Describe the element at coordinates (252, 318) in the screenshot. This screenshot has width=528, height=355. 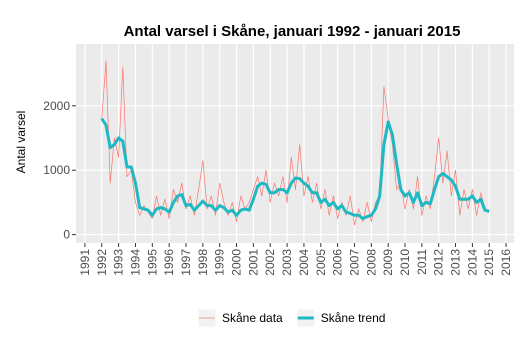
I see `legend-label: Skåne data` at that location.